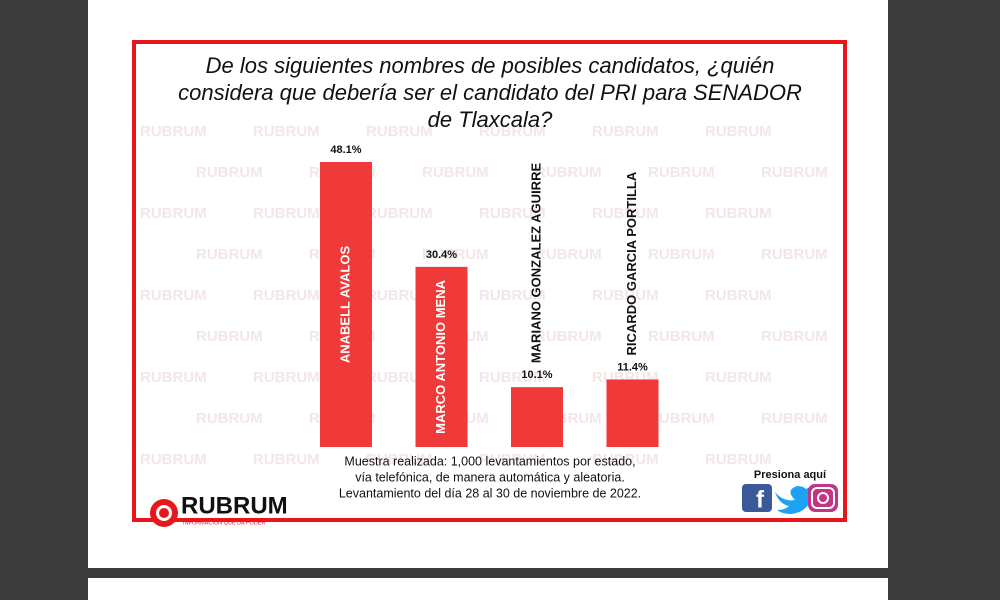 This screenshot has width=1000, height=600. What do you see at coordinates (224, 522) in the screenshot?
I see `logo-tagline: INFORMACIÓN QUE DA PODER` at bounding box center [224, 522].